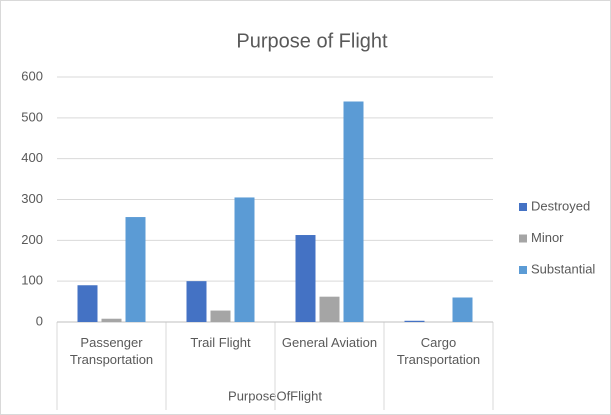 This screenshot has height=415, width=611. What do you see at coordinates (560, 205) in the screenshot?
I see `legend-label: Destroyed` at bounding box center [560, 205].